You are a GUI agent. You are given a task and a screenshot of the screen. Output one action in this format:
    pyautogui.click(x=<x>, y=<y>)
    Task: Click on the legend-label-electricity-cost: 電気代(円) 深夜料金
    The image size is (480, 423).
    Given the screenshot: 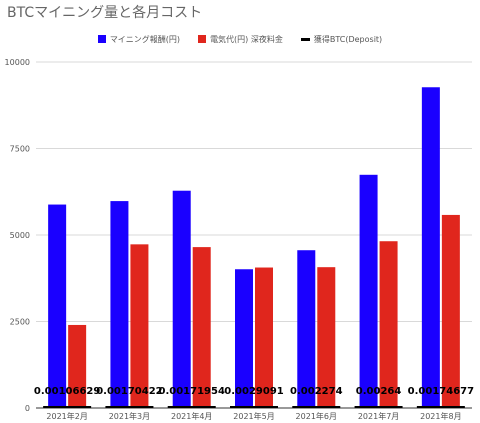 What is the action you would take?
    pyautogui.click(x=246, y=39)
    